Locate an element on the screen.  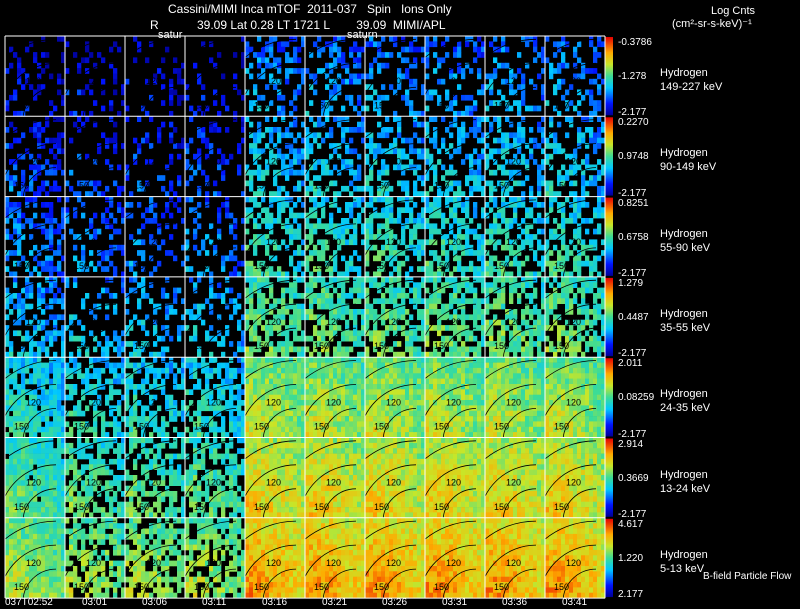
colorbar-mid-label: 1.220 is located at coordinates (631, 558).